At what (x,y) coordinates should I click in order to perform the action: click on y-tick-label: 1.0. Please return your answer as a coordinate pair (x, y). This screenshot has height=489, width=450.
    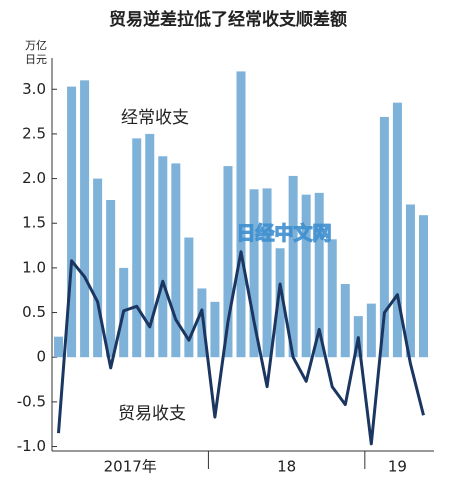
    Looking at the image, I should click on (34, 267).